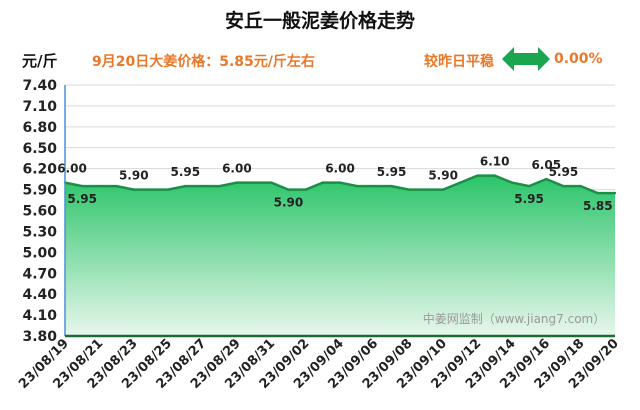  Describe the element at coordinates (39, 149) in the screenshot. I see `y-tick-label: 6.50` at that location.